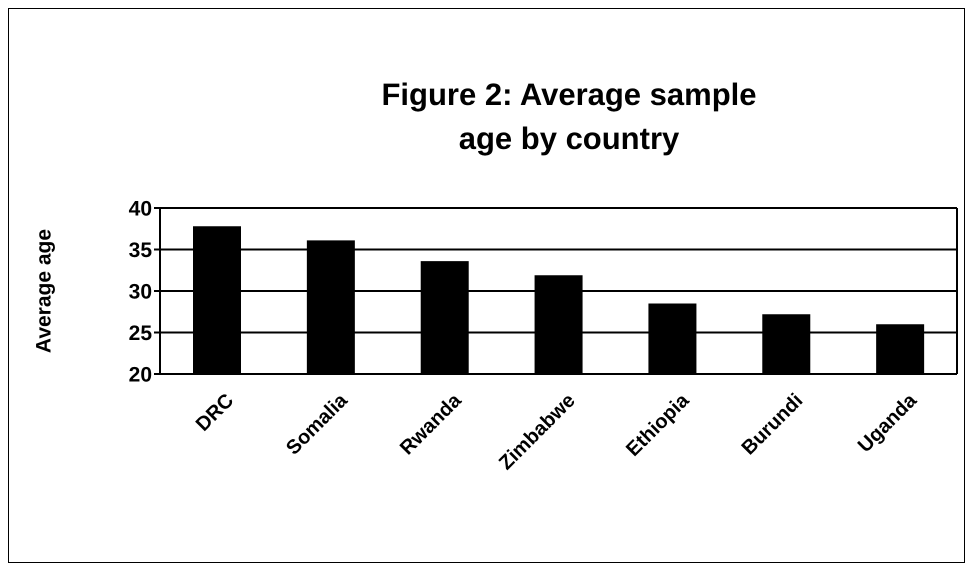  Describe the element at coordinates (140, 374) in the screenshot. I see `y-tick-label: 20` at that location.